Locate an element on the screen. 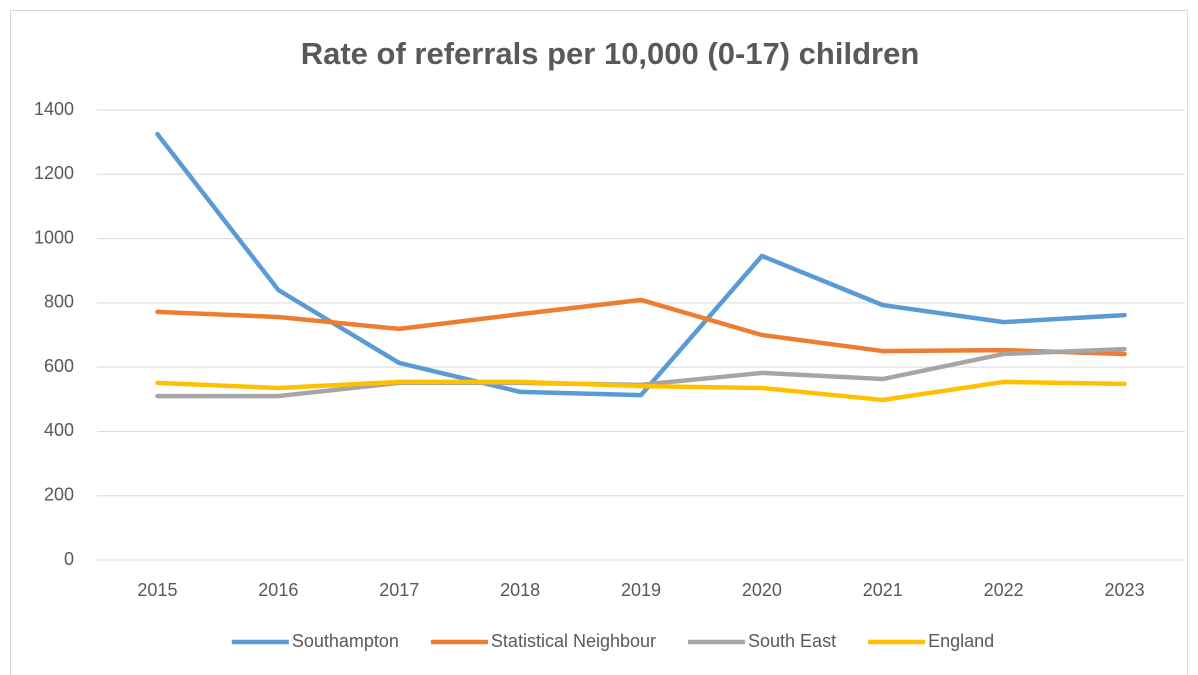  x-tick-label: 2016 is located at coordinates (278, 590).